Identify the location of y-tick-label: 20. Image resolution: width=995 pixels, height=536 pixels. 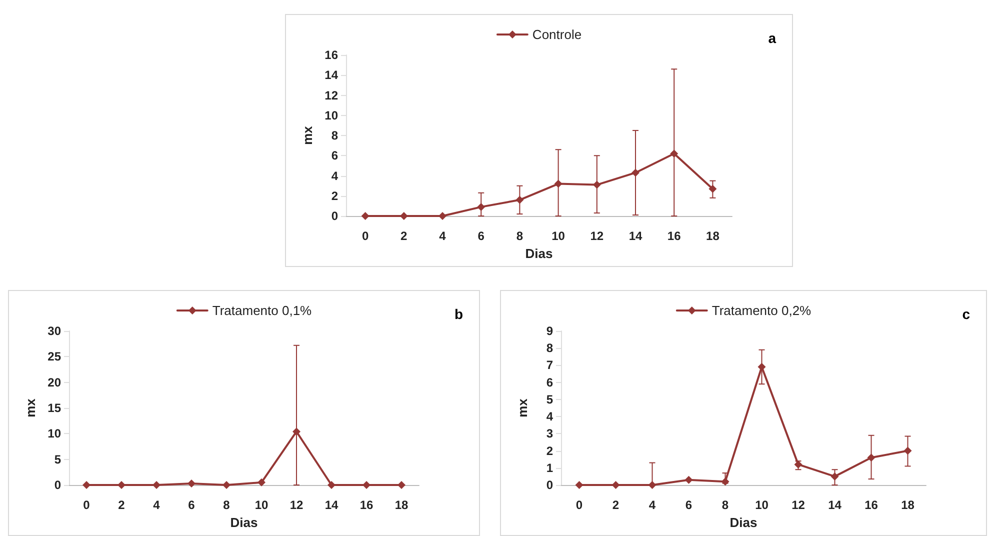
(55, 382).